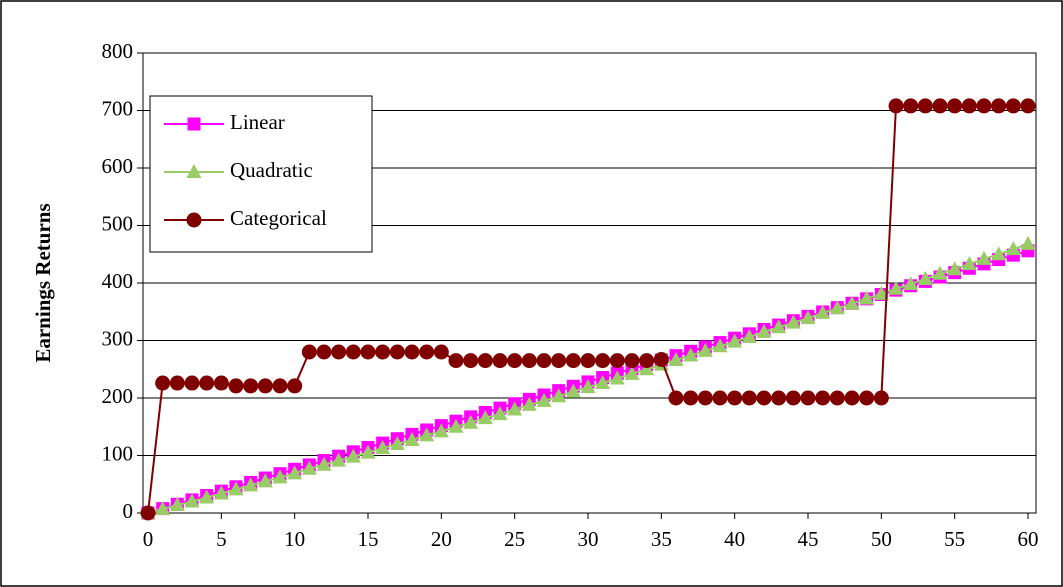 This screenshot has height=587, width=1063. Describe the element at coordinates (118, 453) in the screenshot. I see `y-tick-label: 100` at that location.